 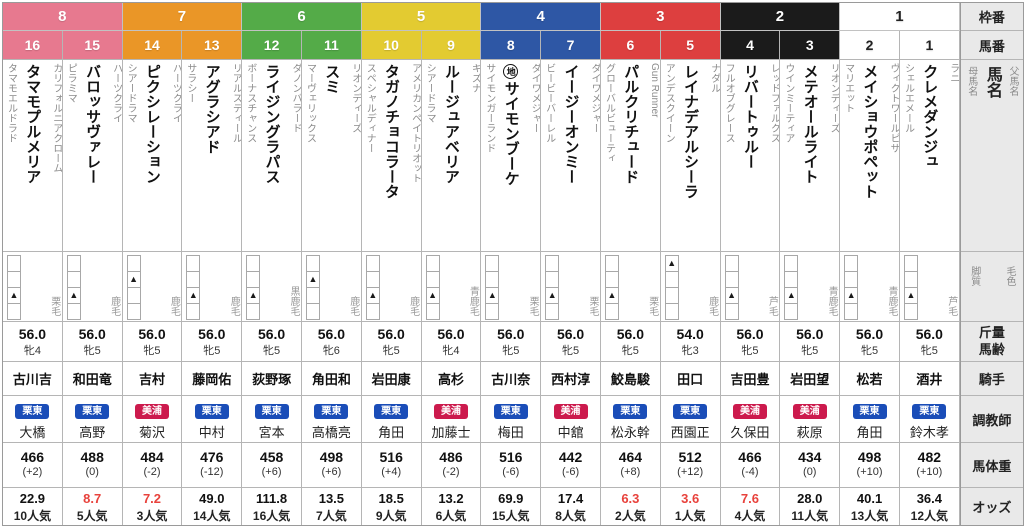 I want to click on odds-value: 111.8, so click(x=272, y=498).